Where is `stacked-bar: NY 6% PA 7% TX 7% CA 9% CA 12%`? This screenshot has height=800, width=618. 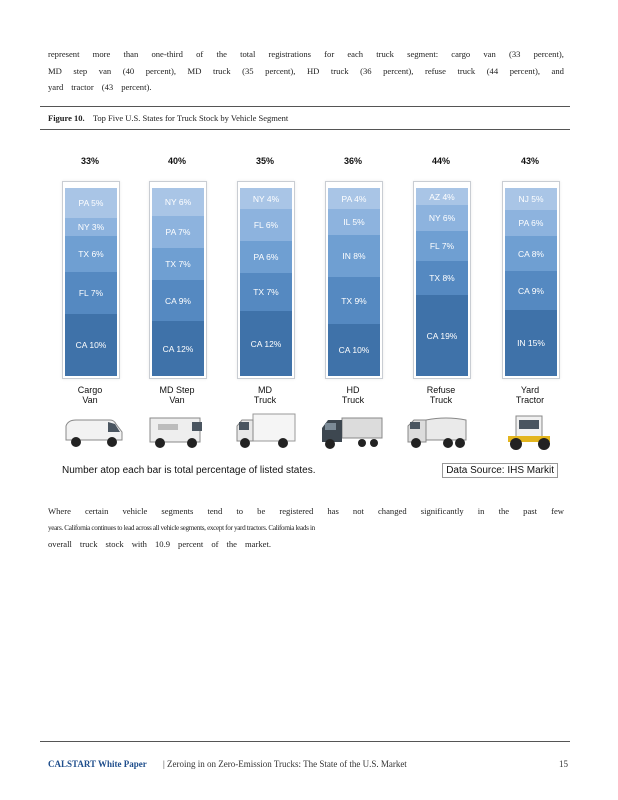
stacked-bar: NY 6% PA 7% TX 7% CA 9% CA 12% is located at coordinates (178, 280).